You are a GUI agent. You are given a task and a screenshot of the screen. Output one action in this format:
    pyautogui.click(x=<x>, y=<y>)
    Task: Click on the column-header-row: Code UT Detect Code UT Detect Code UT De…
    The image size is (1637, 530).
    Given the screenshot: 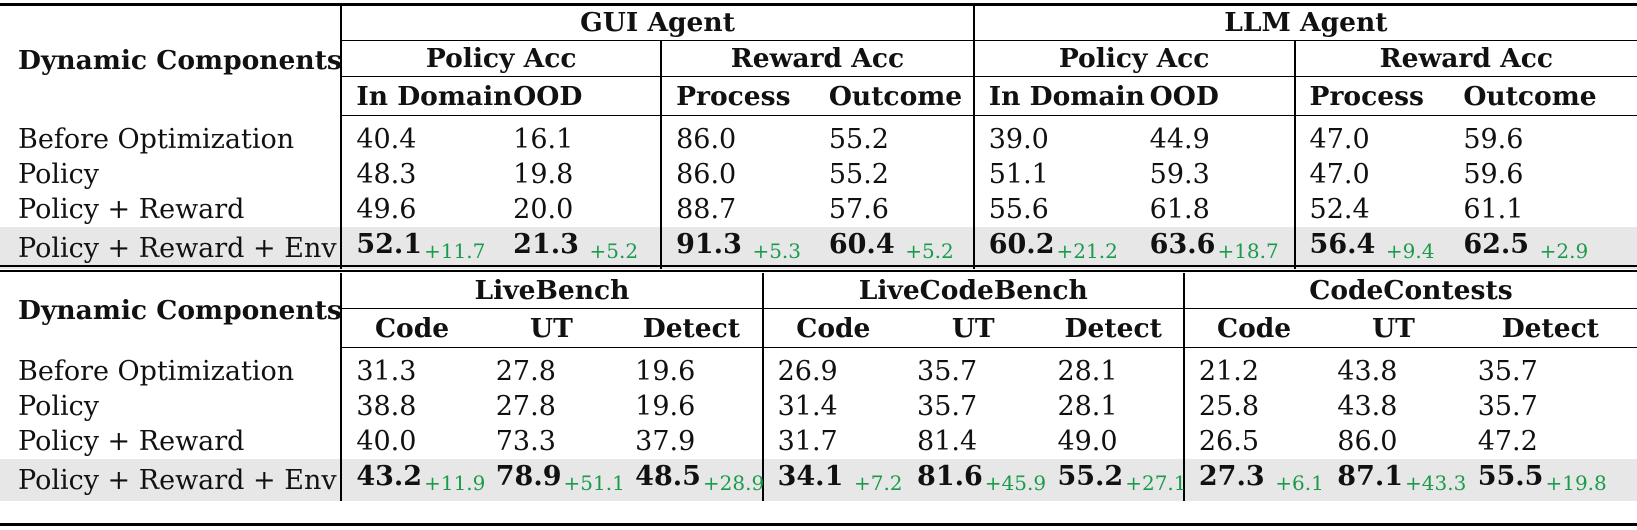 What is the action you would take?
    pyautogui.click(x=818, y=328)
    